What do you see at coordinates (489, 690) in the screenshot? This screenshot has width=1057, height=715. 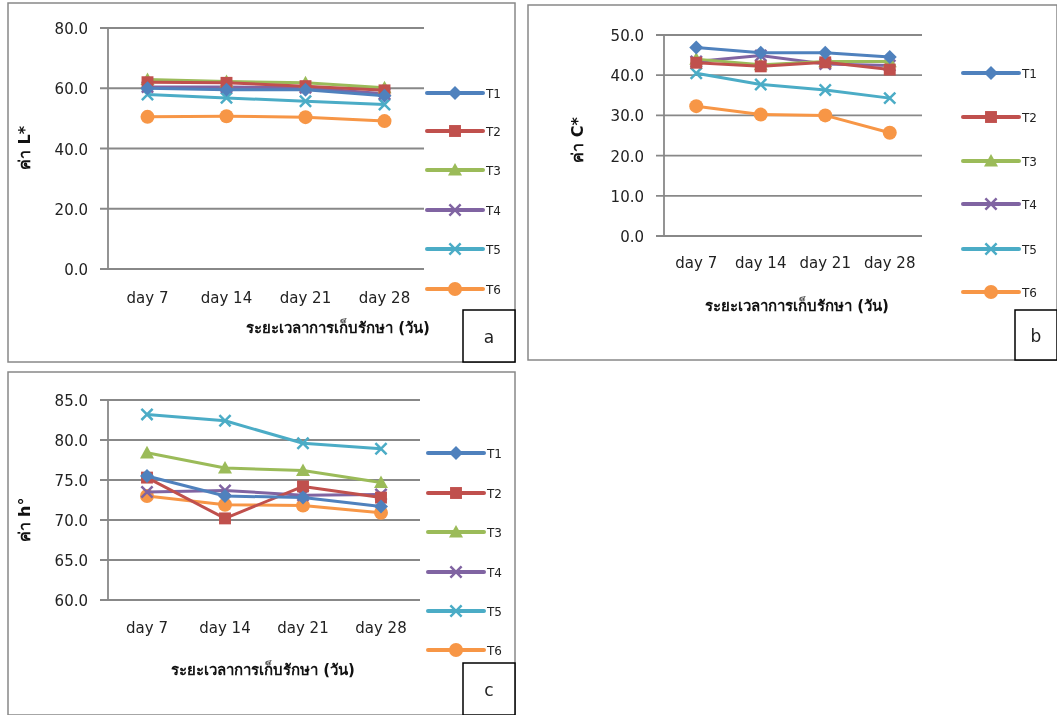 I see `text: c` at bounding box center [489, 690].